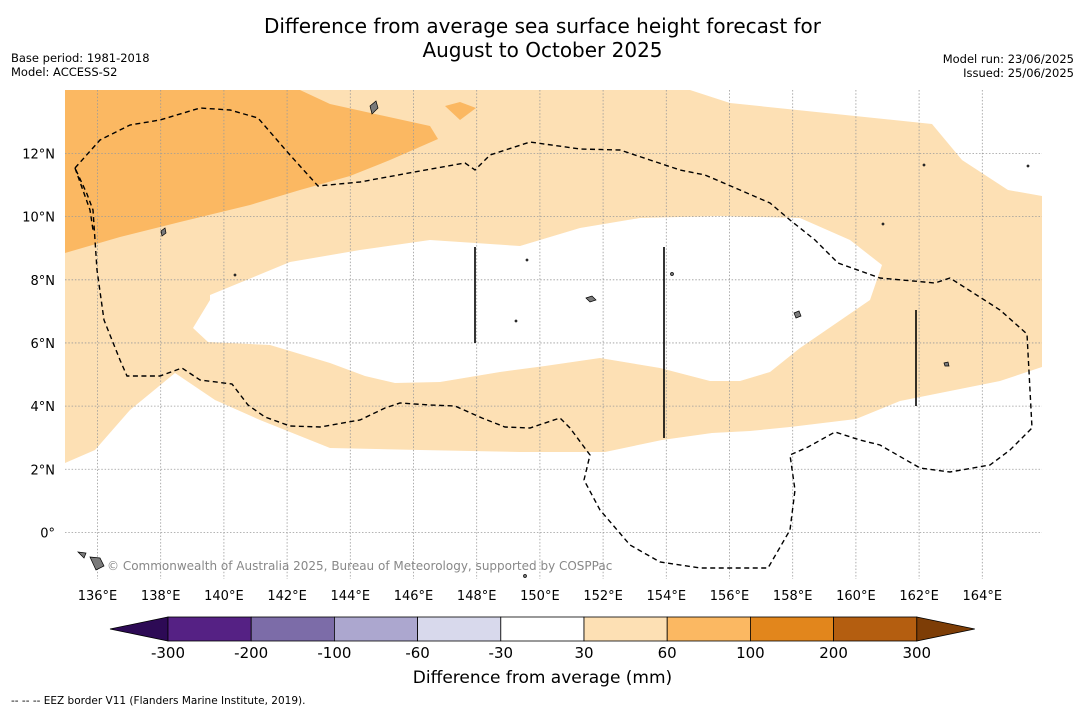 This screenshot has width=1085, height=713. Describe the element at coordinates (1018, 73) in the screenshot. I see `issued-date: Issued: 25/06/2025` at that location.